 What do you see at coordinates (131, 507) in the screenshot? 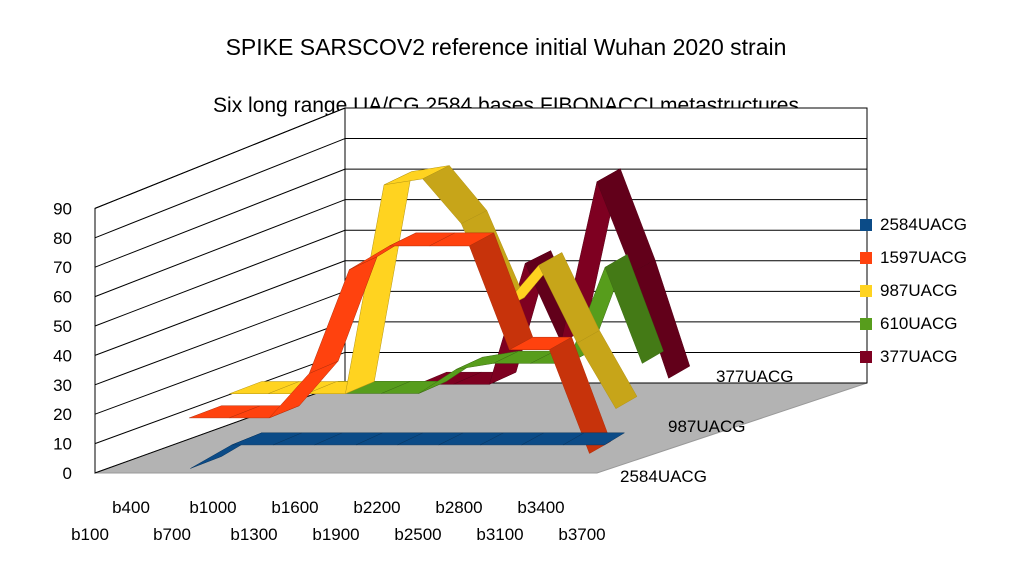
I see `x-tick-label: b400` at bounding box center [131, 507].